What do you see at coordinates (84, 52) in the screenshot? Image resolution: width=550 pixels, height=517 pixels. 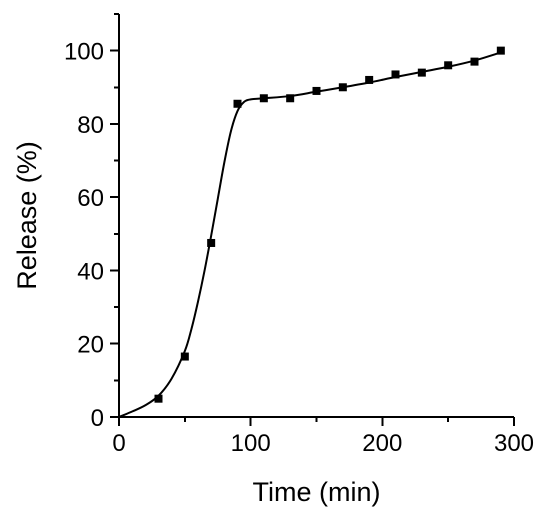 I see `y-tick-label: 100` at bounding box center [84, 52].